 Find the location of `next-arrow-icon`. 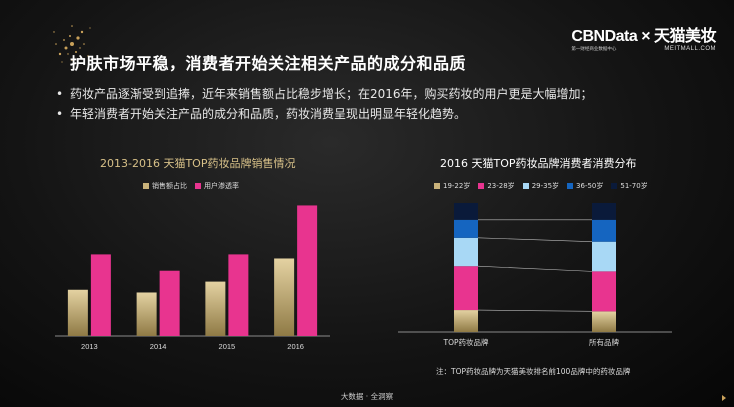

next-arrow-icon is located at coordinates (724, 398).